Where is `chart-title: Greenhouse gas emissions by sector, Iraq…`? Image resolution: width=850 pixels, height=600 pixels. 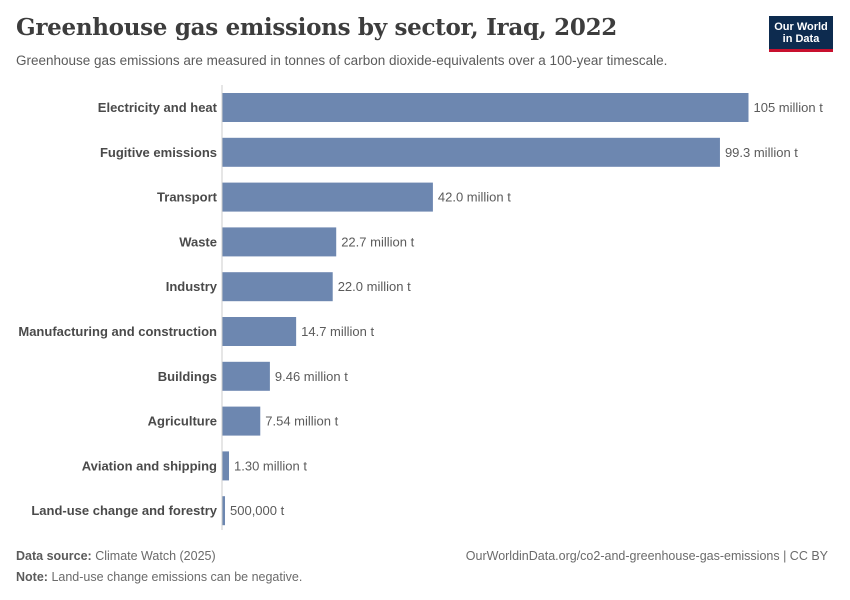 chart-title: Greenhouse gas emissions by sector, Iraq… is located at coordinates (316, 27).